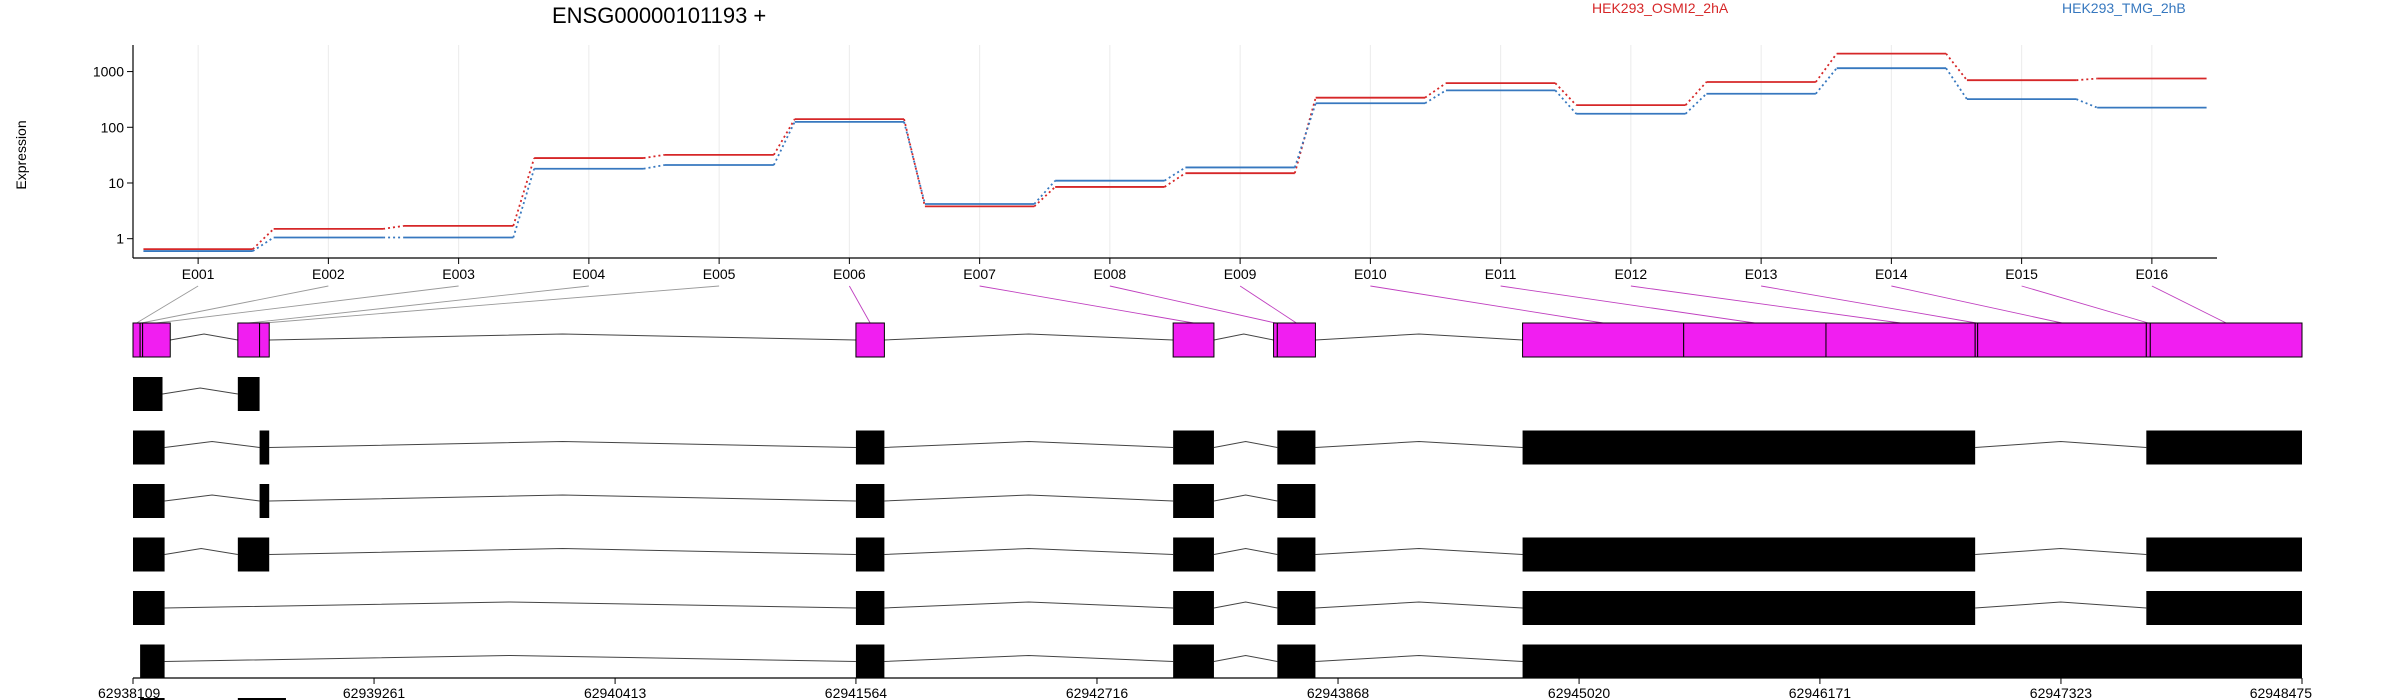 This screenshot has height=700, width=2400. I want to click on genomic-tick-label-9: 62947323, so click(2061, 692).